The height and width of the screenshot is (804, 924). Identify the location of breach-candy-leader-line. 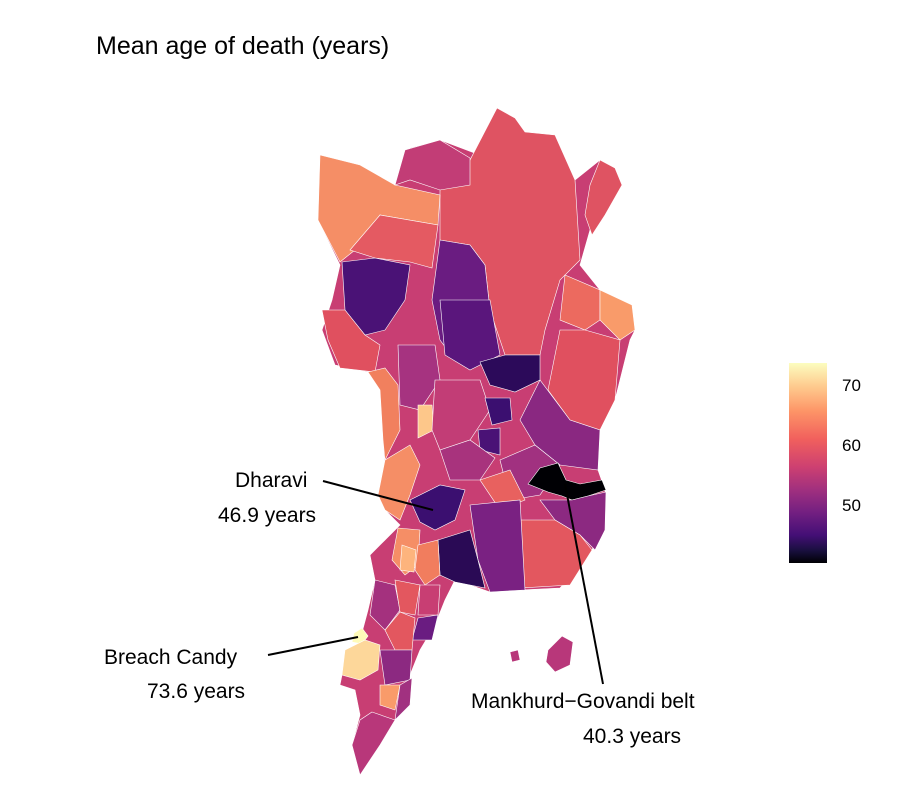
(313, 646).